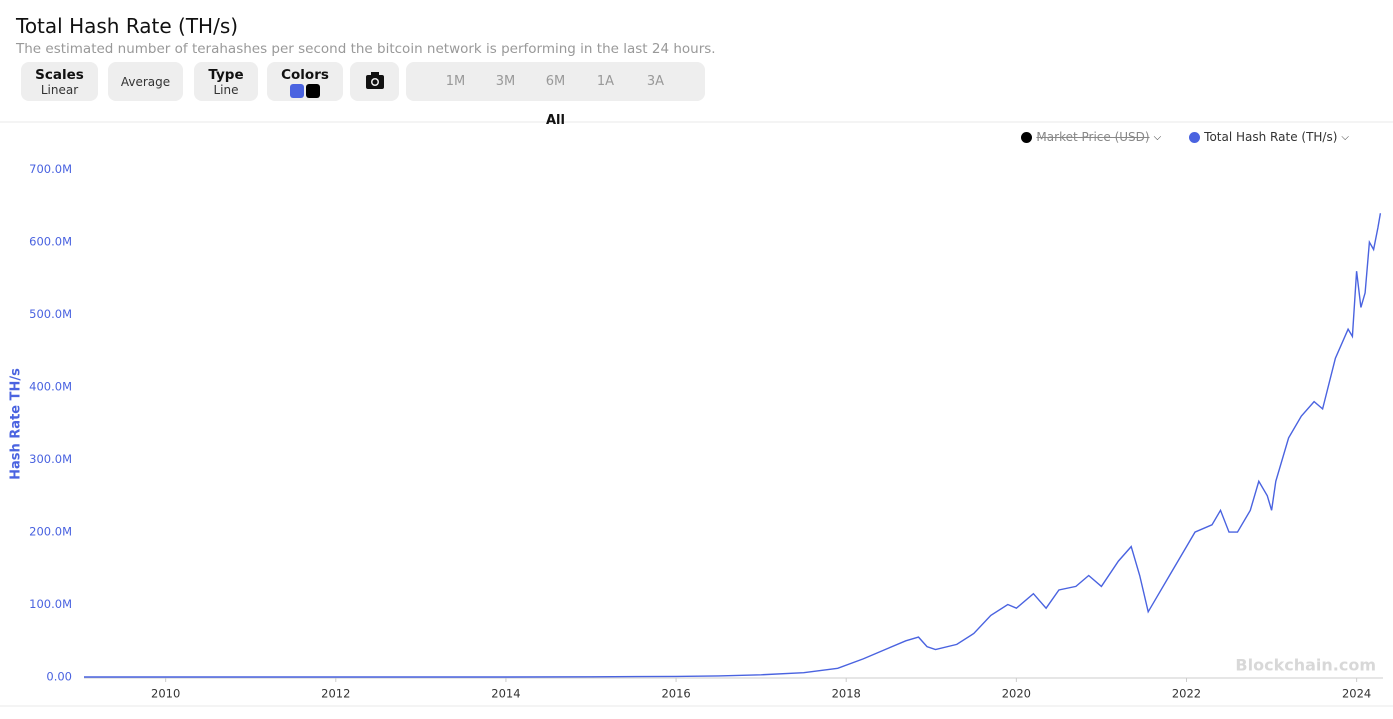 This screenshot has width=1393, height=719. I want to click on range-group: 1M 3M 6M 1A 3A All, so click(555, 95).